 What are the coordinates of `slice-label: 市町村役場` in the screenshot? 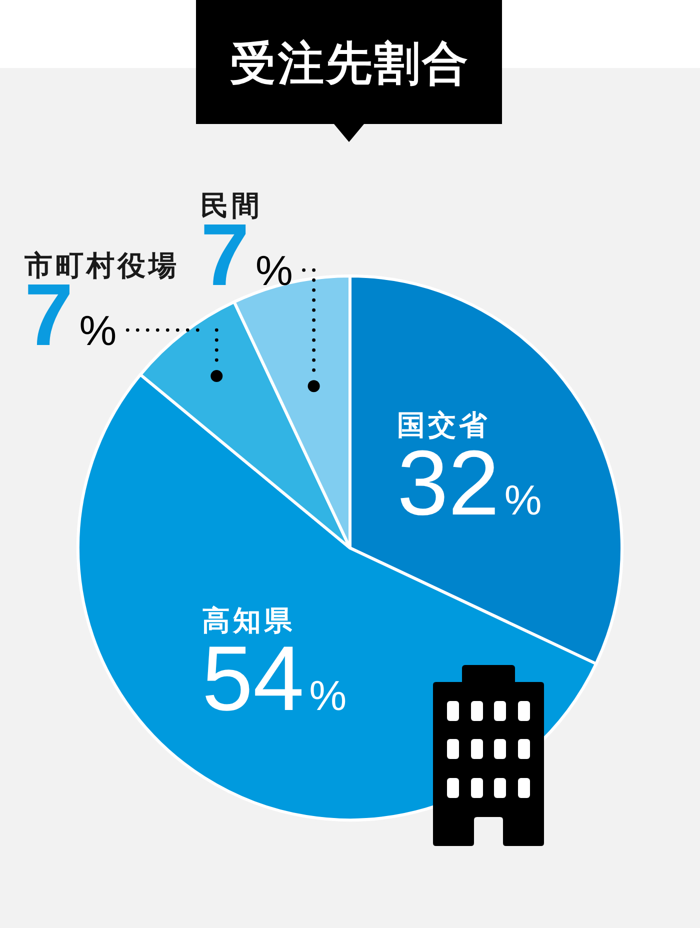 It's located at (101, 266).